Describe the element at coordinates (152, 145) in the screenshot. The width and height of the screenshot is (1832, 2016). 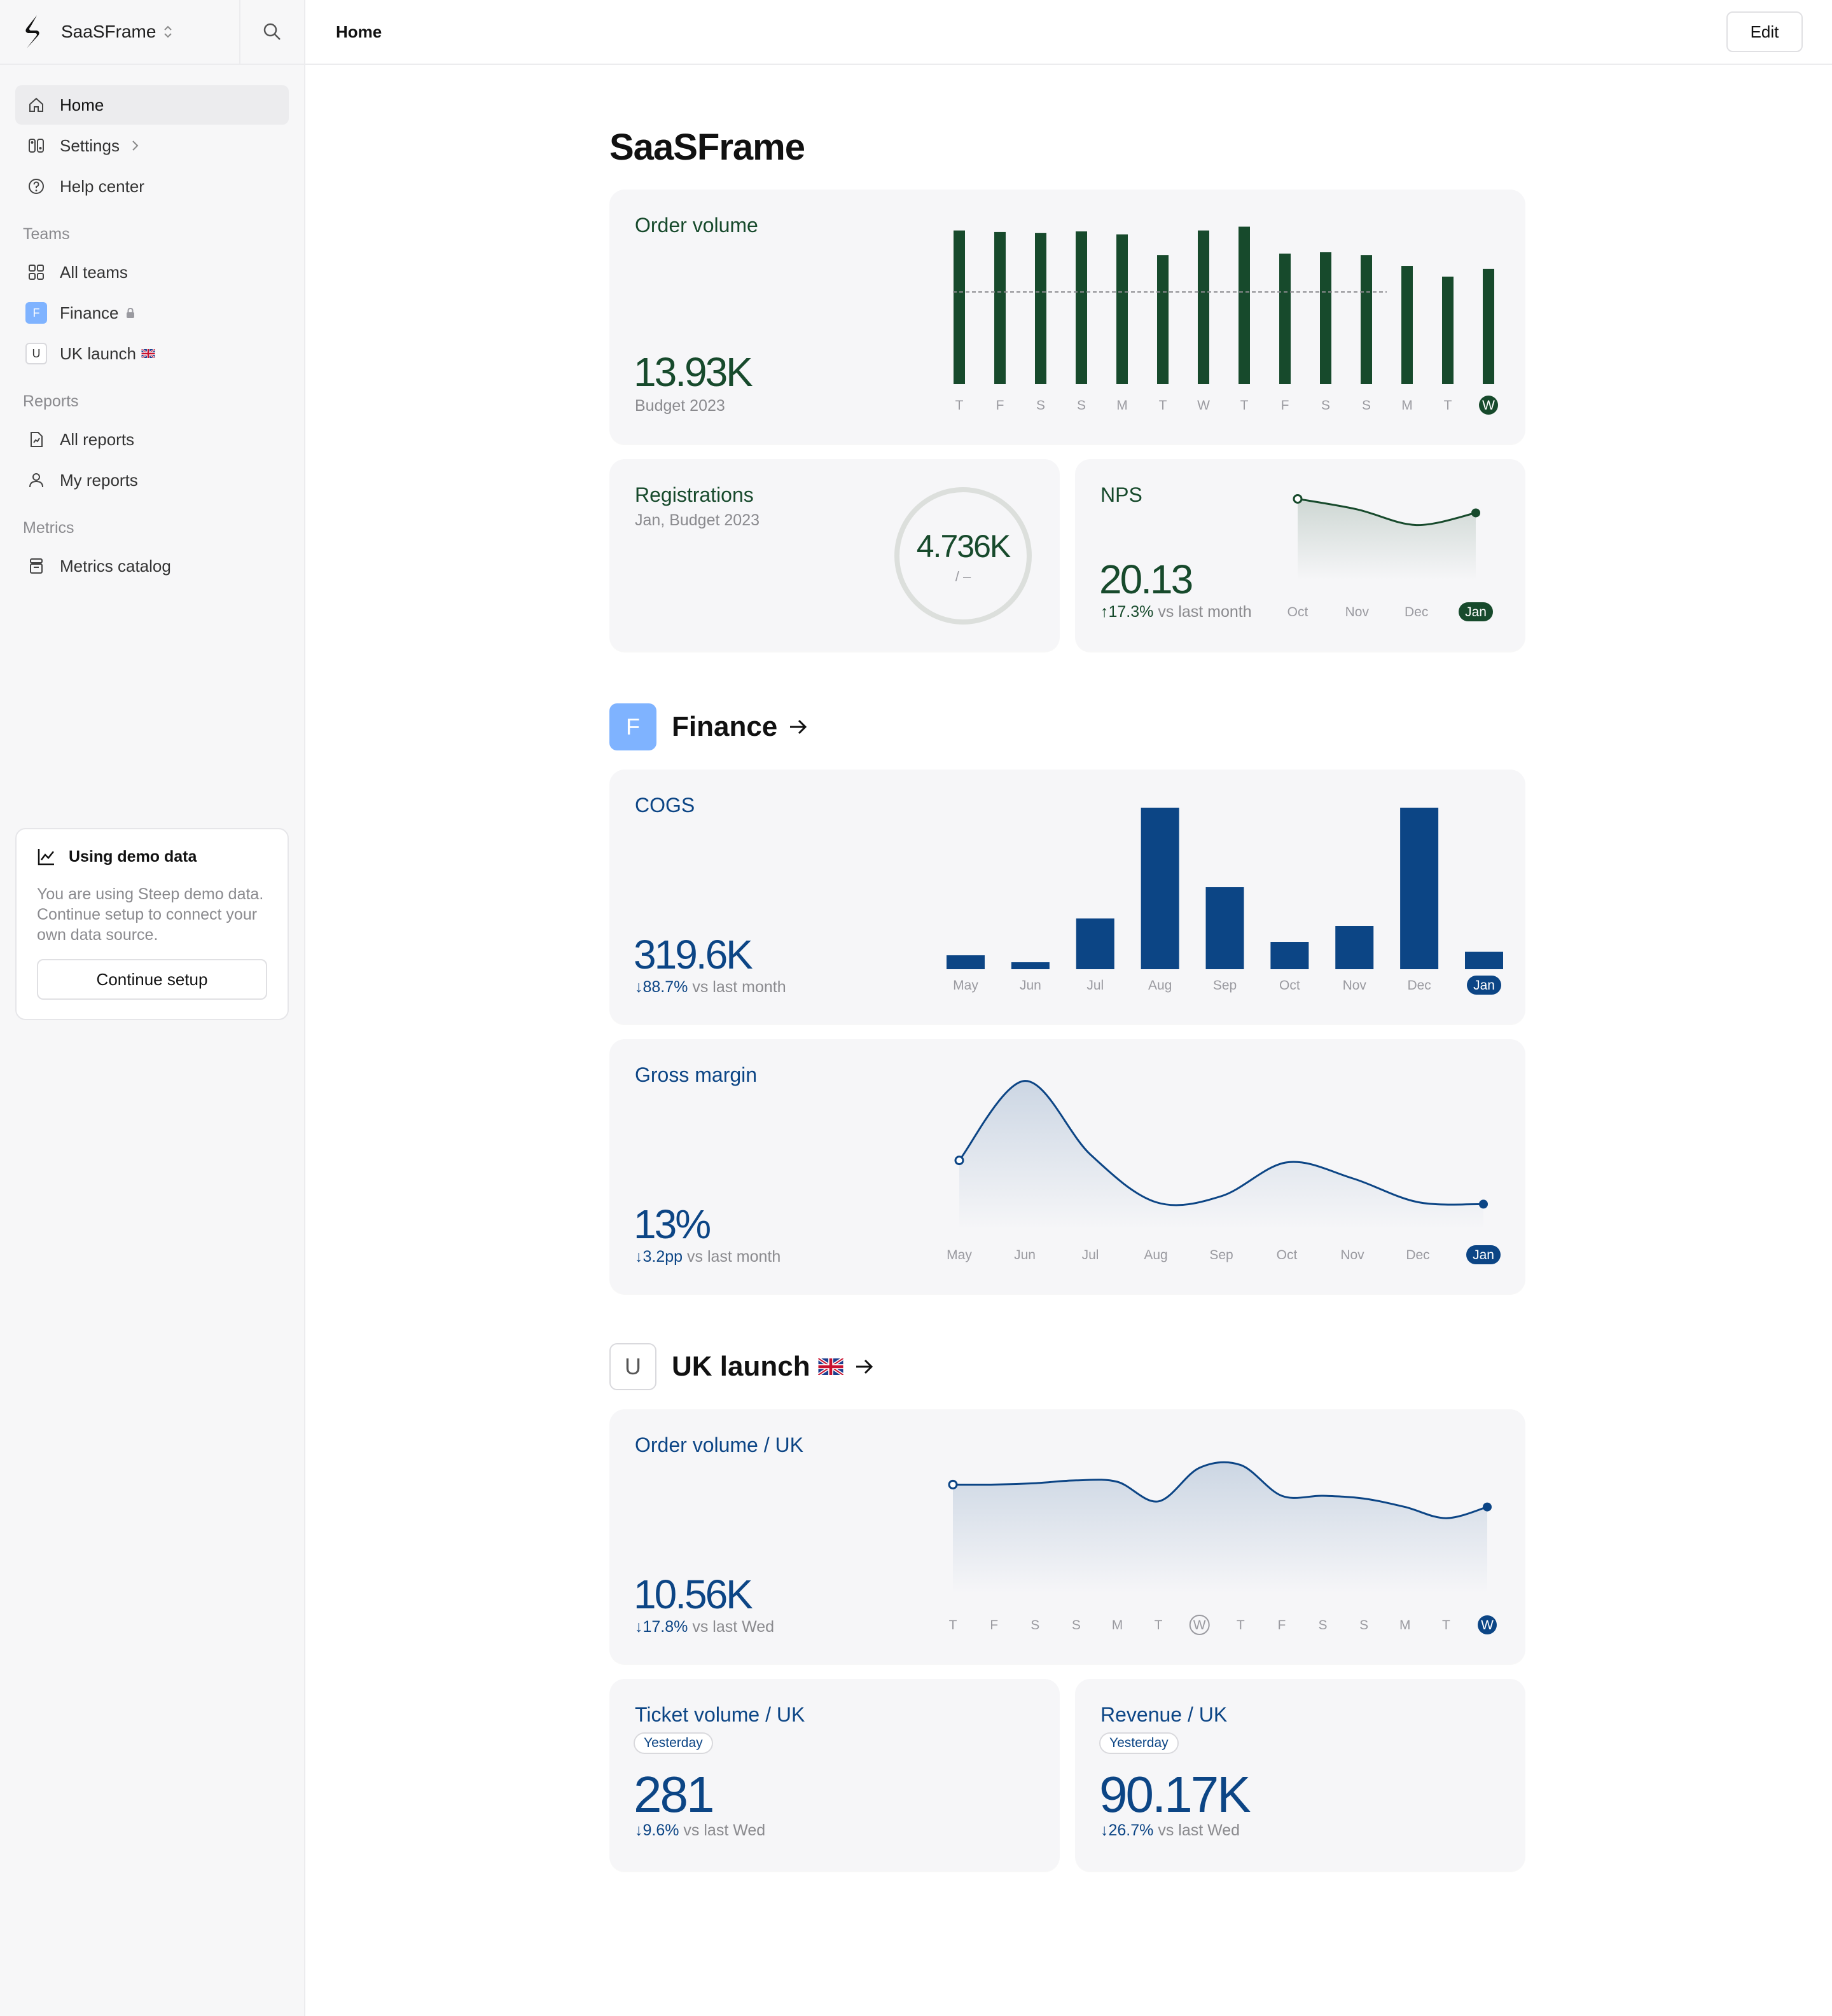
I see `sidebar-item-settings: Settings` at that location.